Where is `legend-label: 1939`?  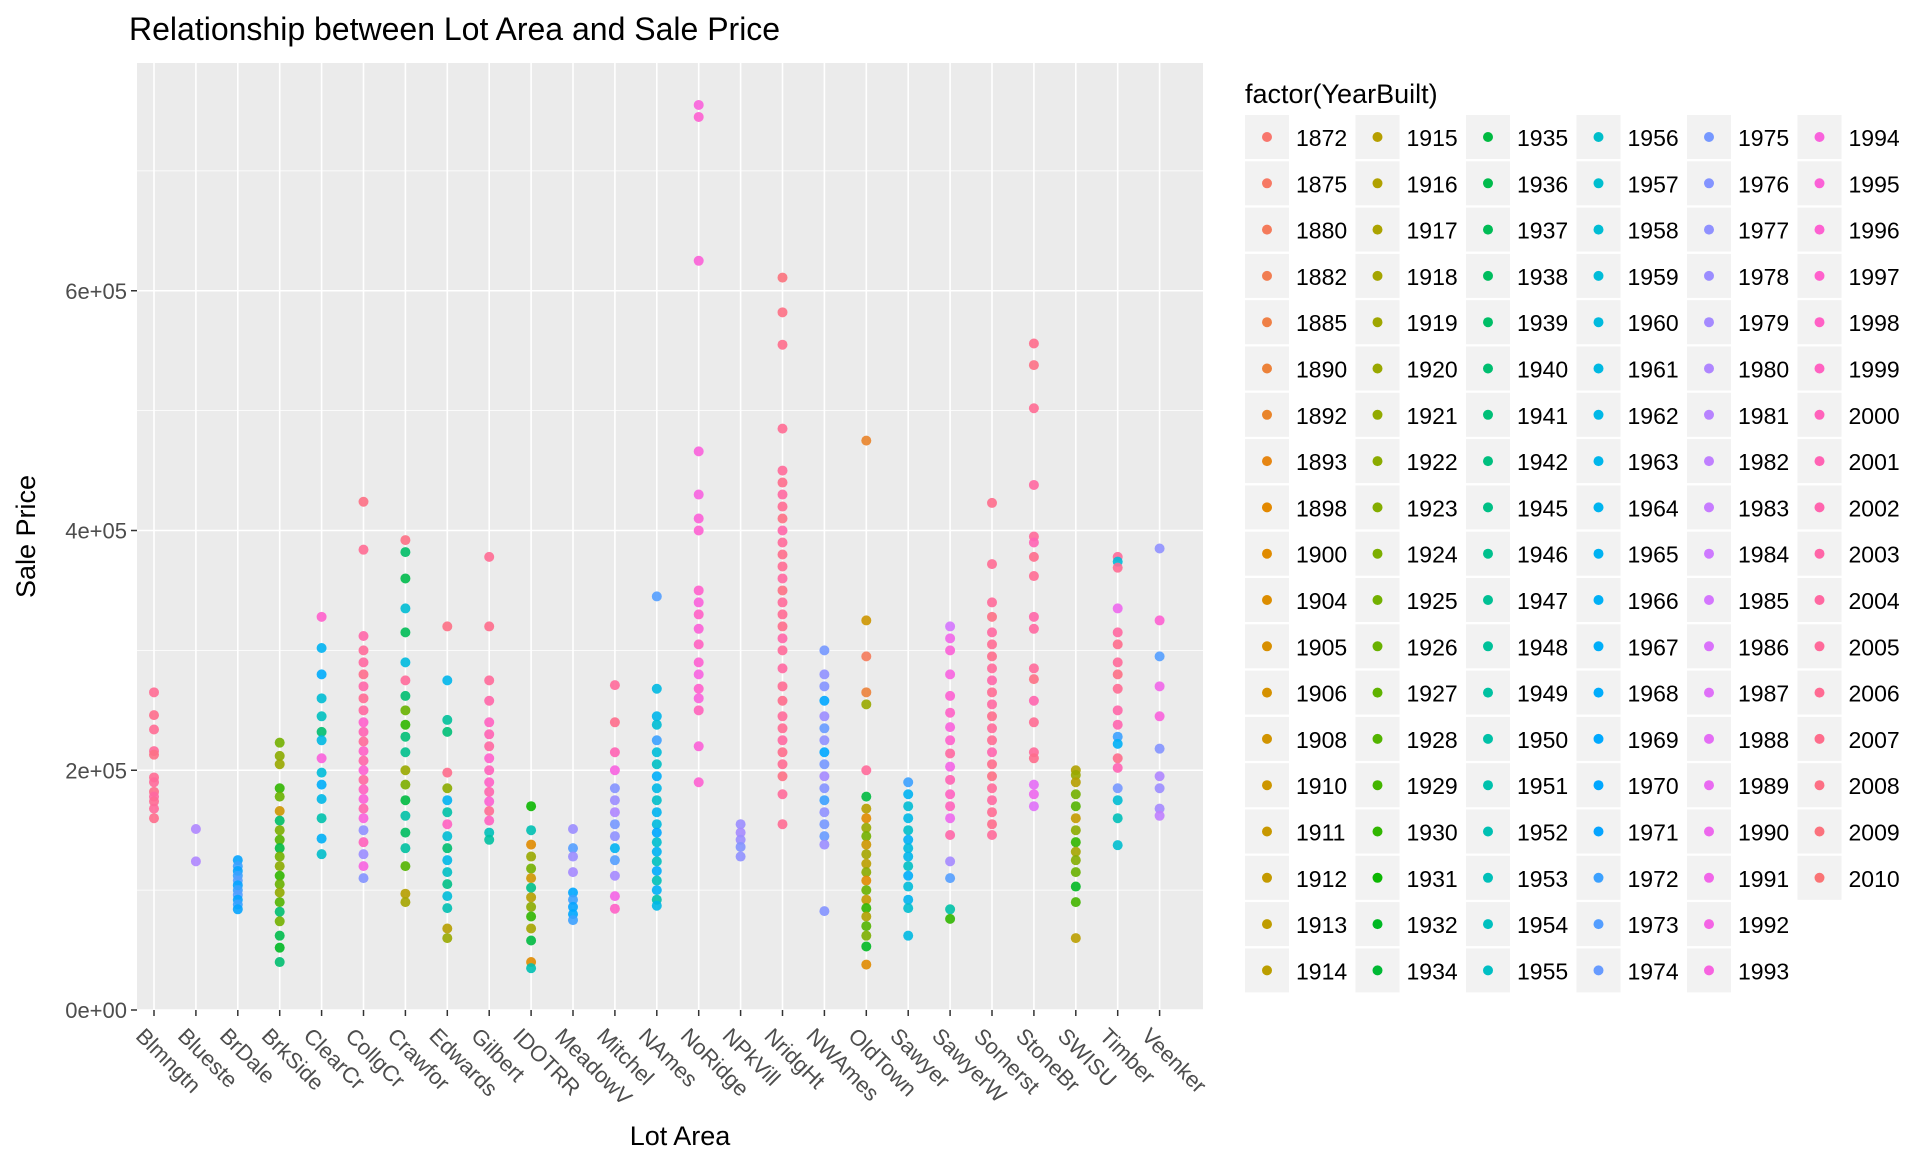
legend-label: 1939 is located at coordinates (1542, 323).